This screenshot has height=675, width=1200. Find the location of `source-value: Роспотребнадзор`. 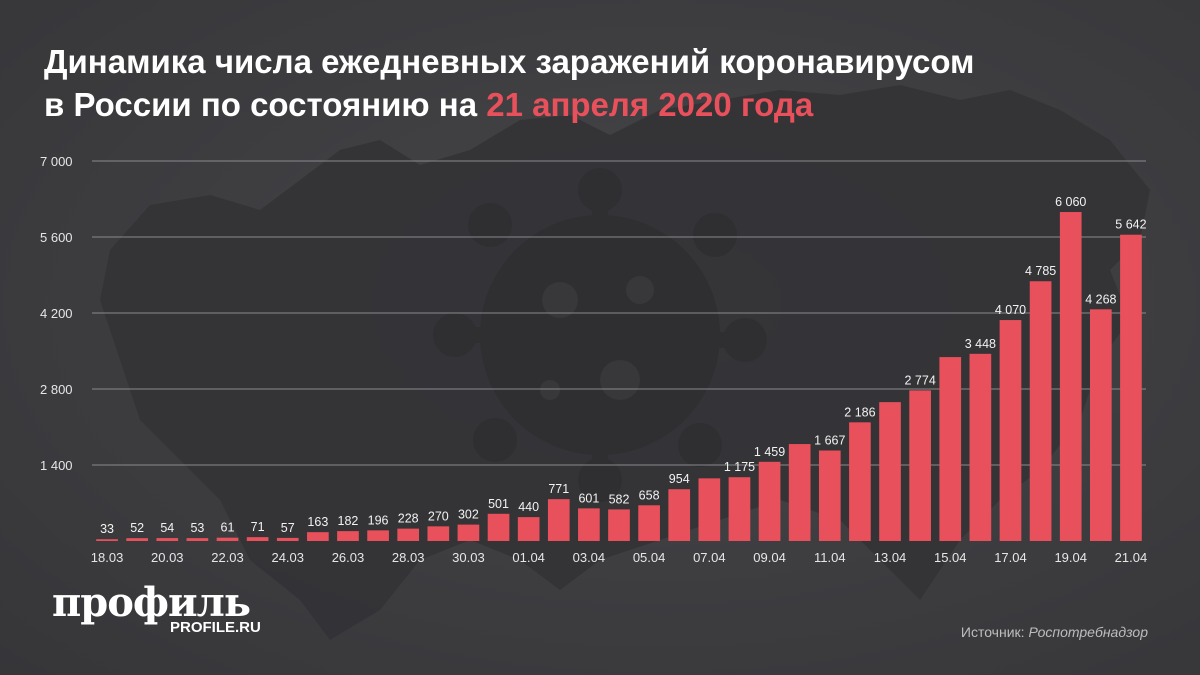

source-value: Роспотребнадзор is located at coordinates (1088, 632).